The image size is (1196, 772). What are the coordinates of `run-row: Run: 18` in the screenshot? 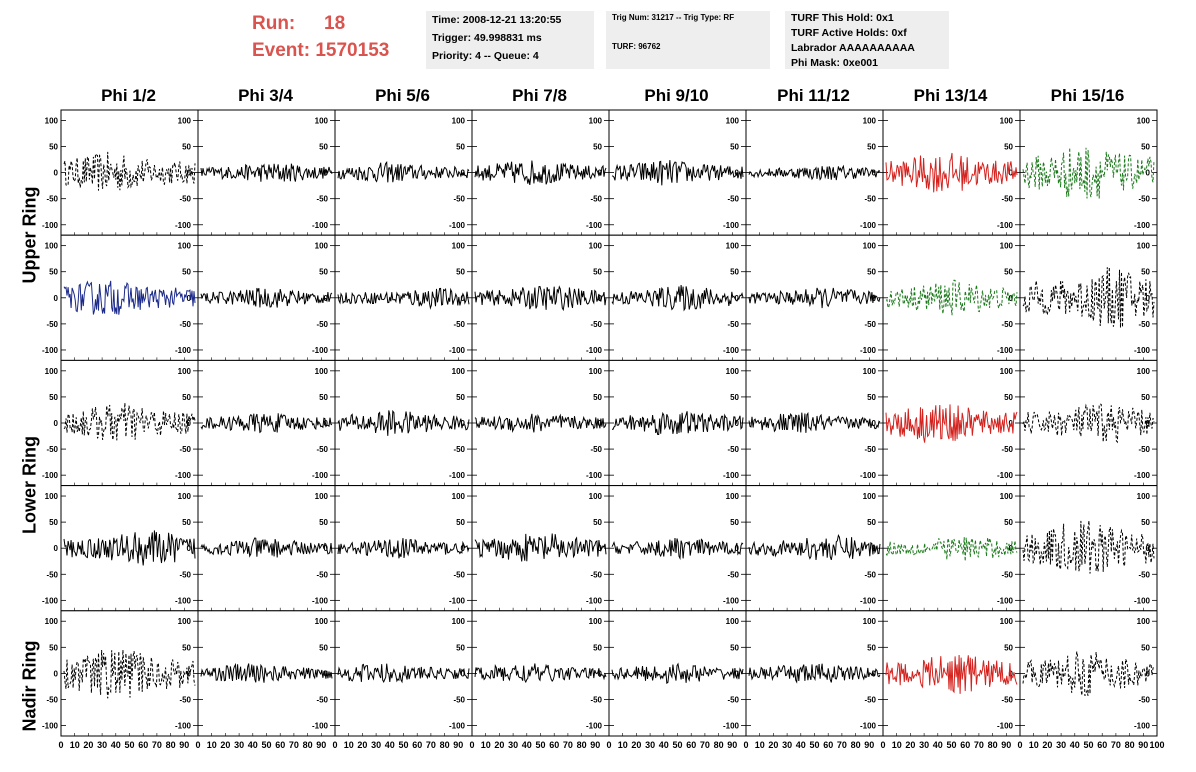 It's located at (334, 23).